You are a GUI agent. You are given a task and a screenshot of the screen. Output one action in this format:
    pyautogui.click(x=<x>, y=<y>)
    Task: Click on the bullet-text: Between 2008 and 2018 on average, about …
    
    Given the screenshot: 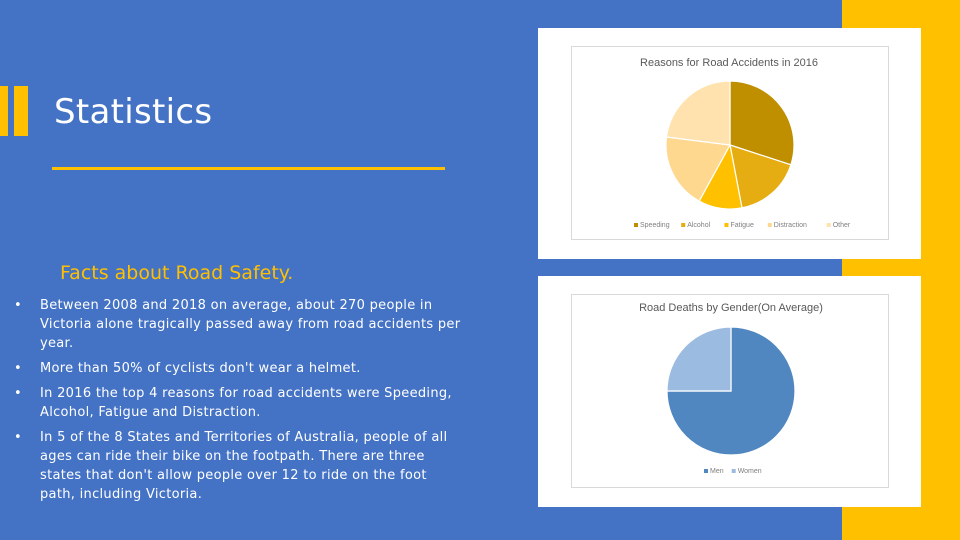 What is the action you would take?
    pyautogui.click(x=250, y=324)
    